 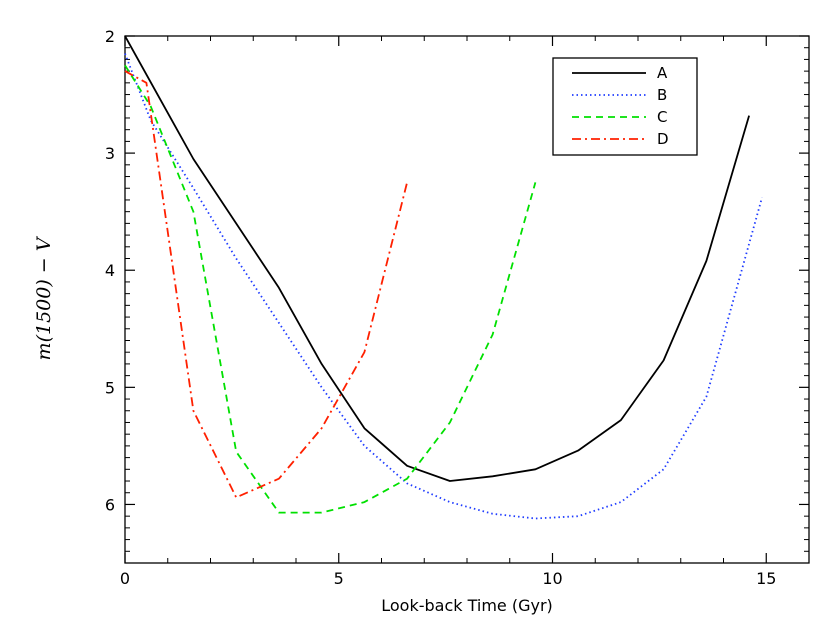 I want to click on legend-label-a: A, so click(x=662, y=73).